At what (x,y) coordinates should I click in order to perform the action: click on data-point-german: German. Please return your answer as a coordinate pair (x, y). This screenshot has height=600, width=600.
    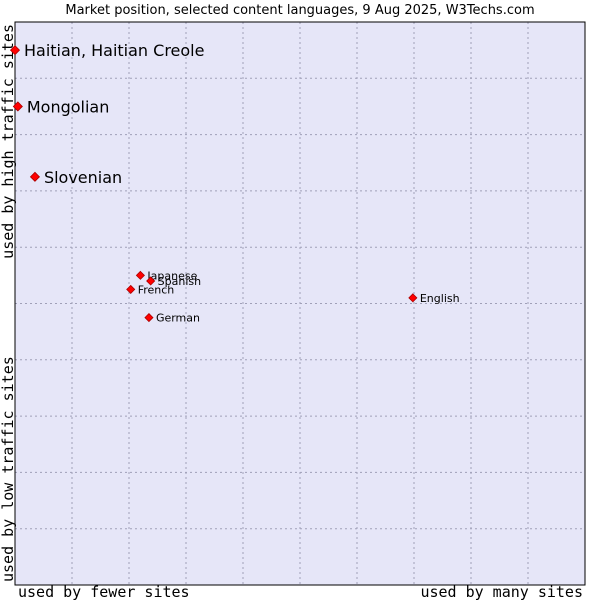
    Looking at the image, I should click on (172, 318).